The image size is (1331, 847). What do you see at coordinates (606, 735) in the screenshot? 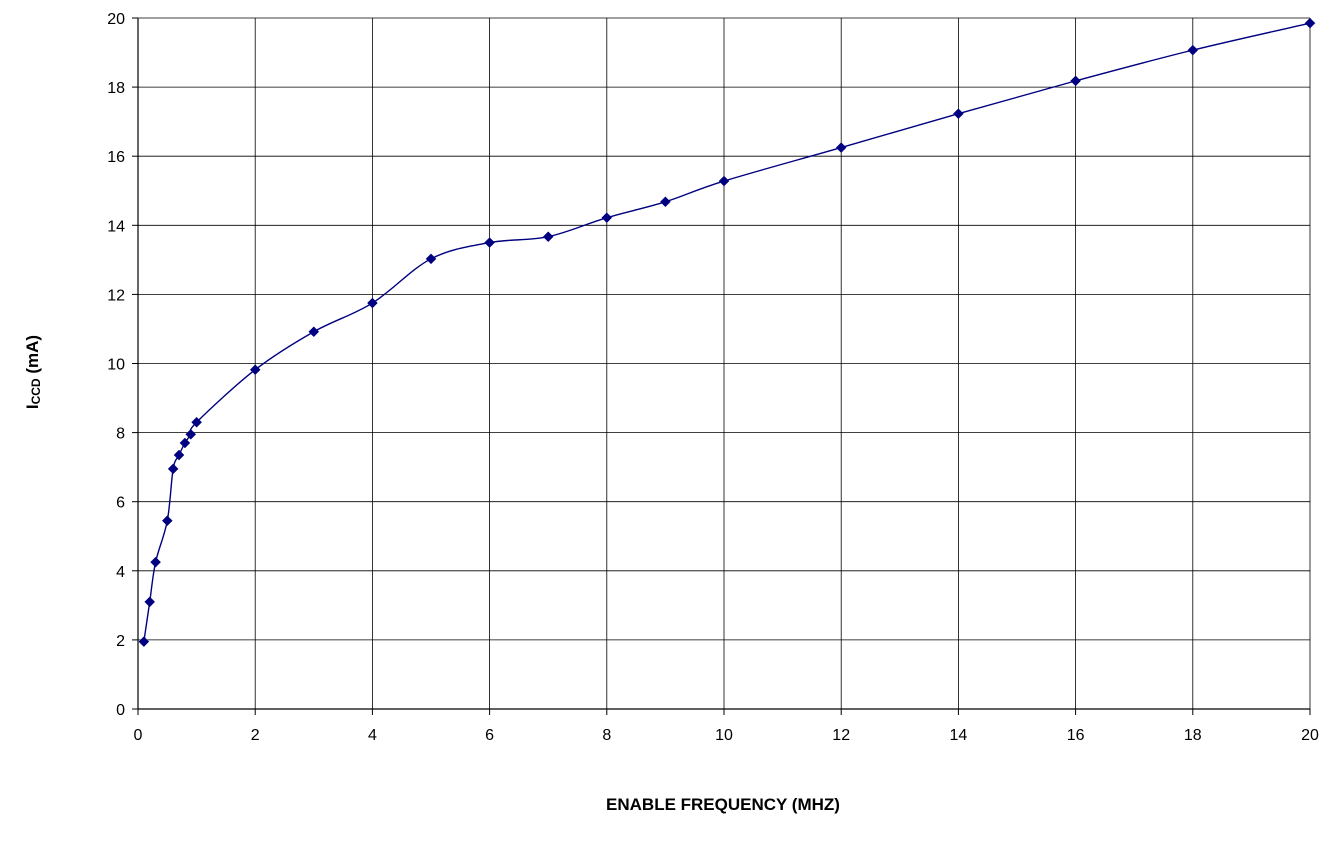
I see `x-tick-label: 8` at bounding box center [606, 735].